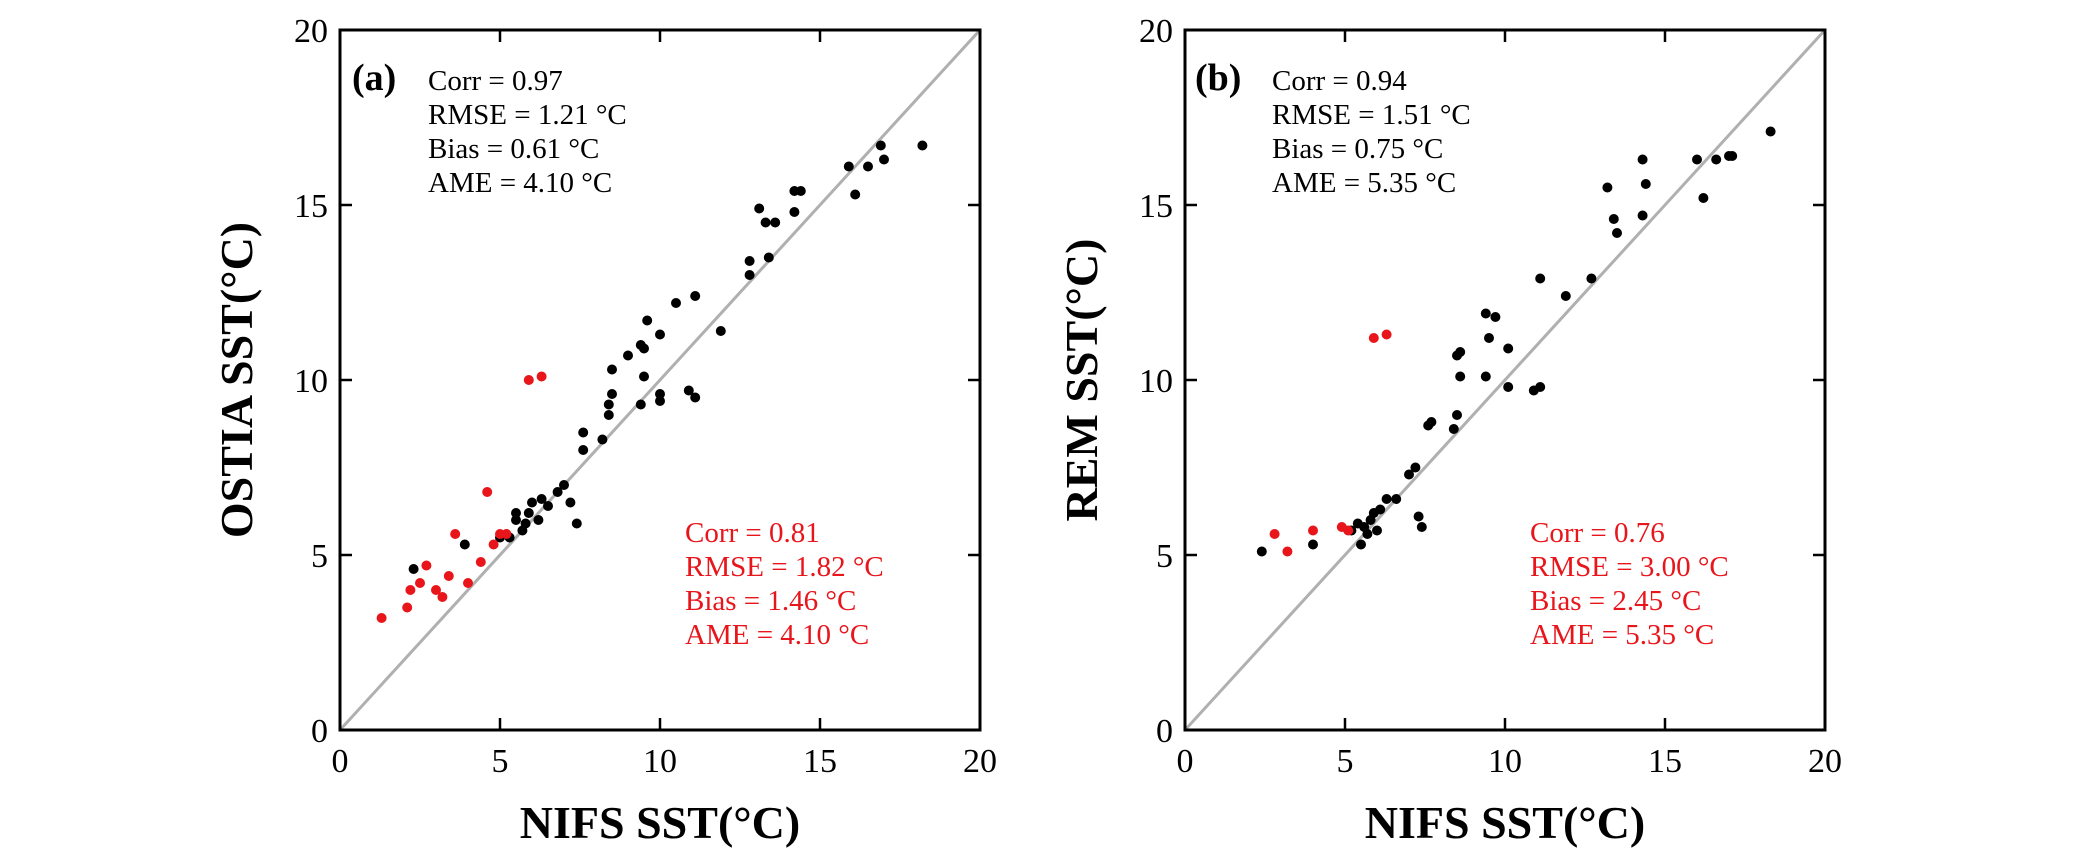 This screenshot has height=855, width=2079. I want to click on y-tick-label: 15, so click(311, 206).